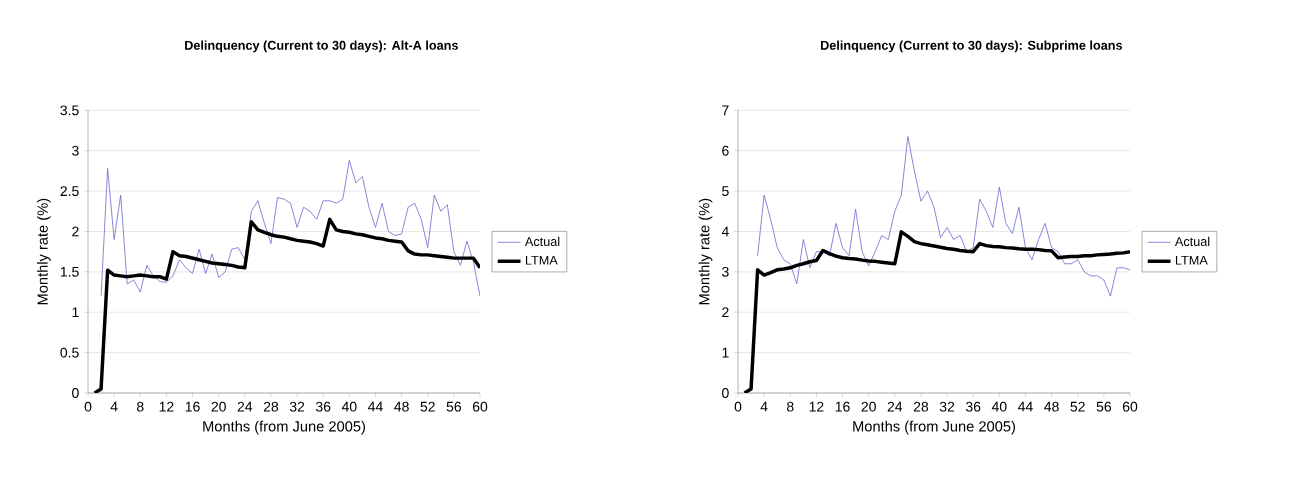 The image size is (1309, 481). I want to click on chart-title: Delinquency (Current to 30 days): Alt-A loans, so click(321, 46).